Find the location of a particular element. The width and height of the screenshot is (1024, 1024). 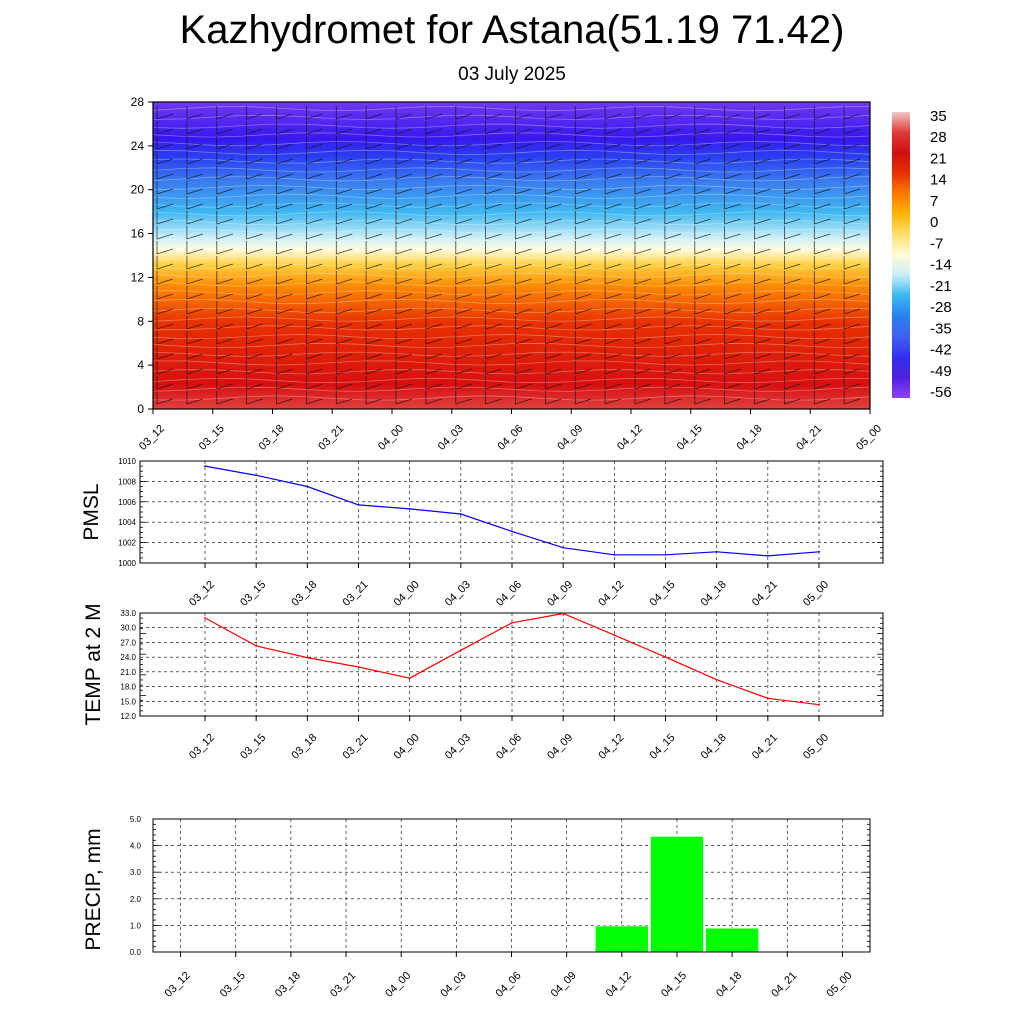

x-tick-label: 04_12 is located at coordinates (611, 594).